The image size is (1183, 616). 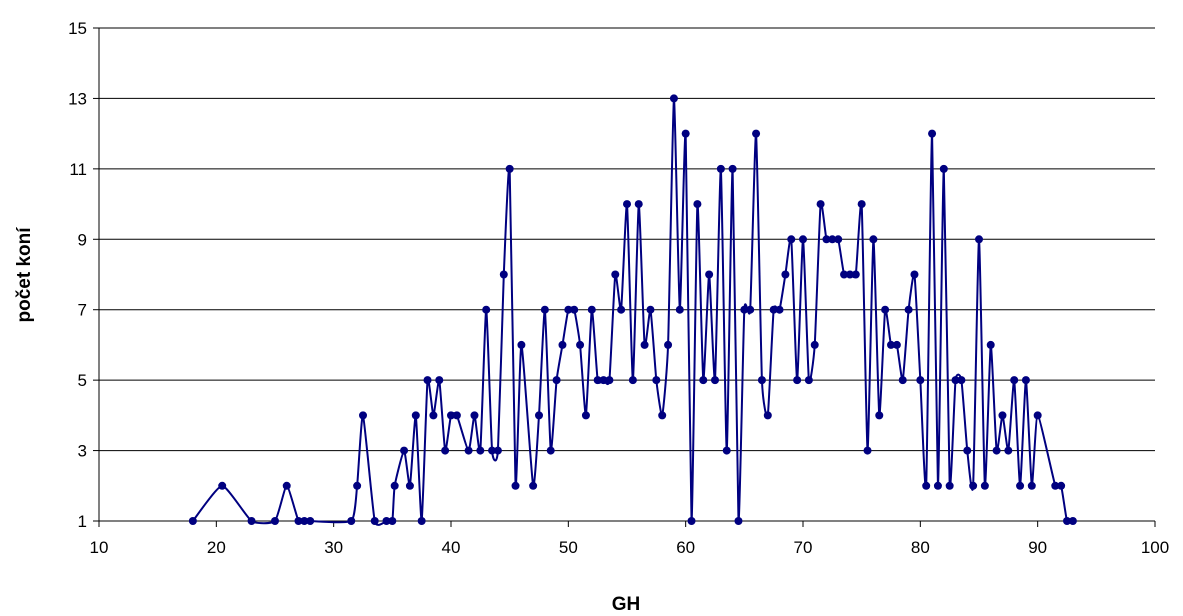 What do you see at coordinates (82, 380) in the screenshot?
I see `y-tick-label: 5` at bounding box center [82, 380].